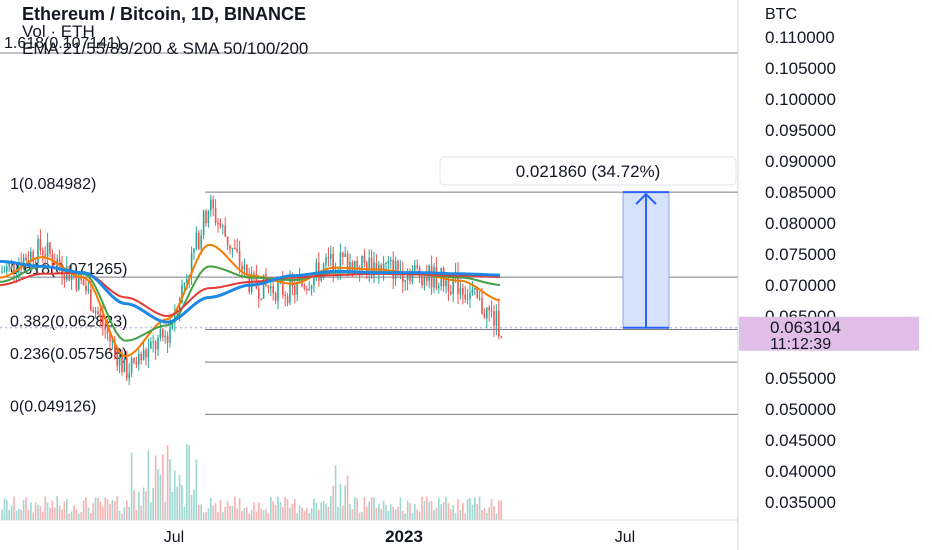  What do you see at coordinates (800, 285) in the screenshot?
I see `price-tick-label: 0.070000` at bounding box center [800, 285].